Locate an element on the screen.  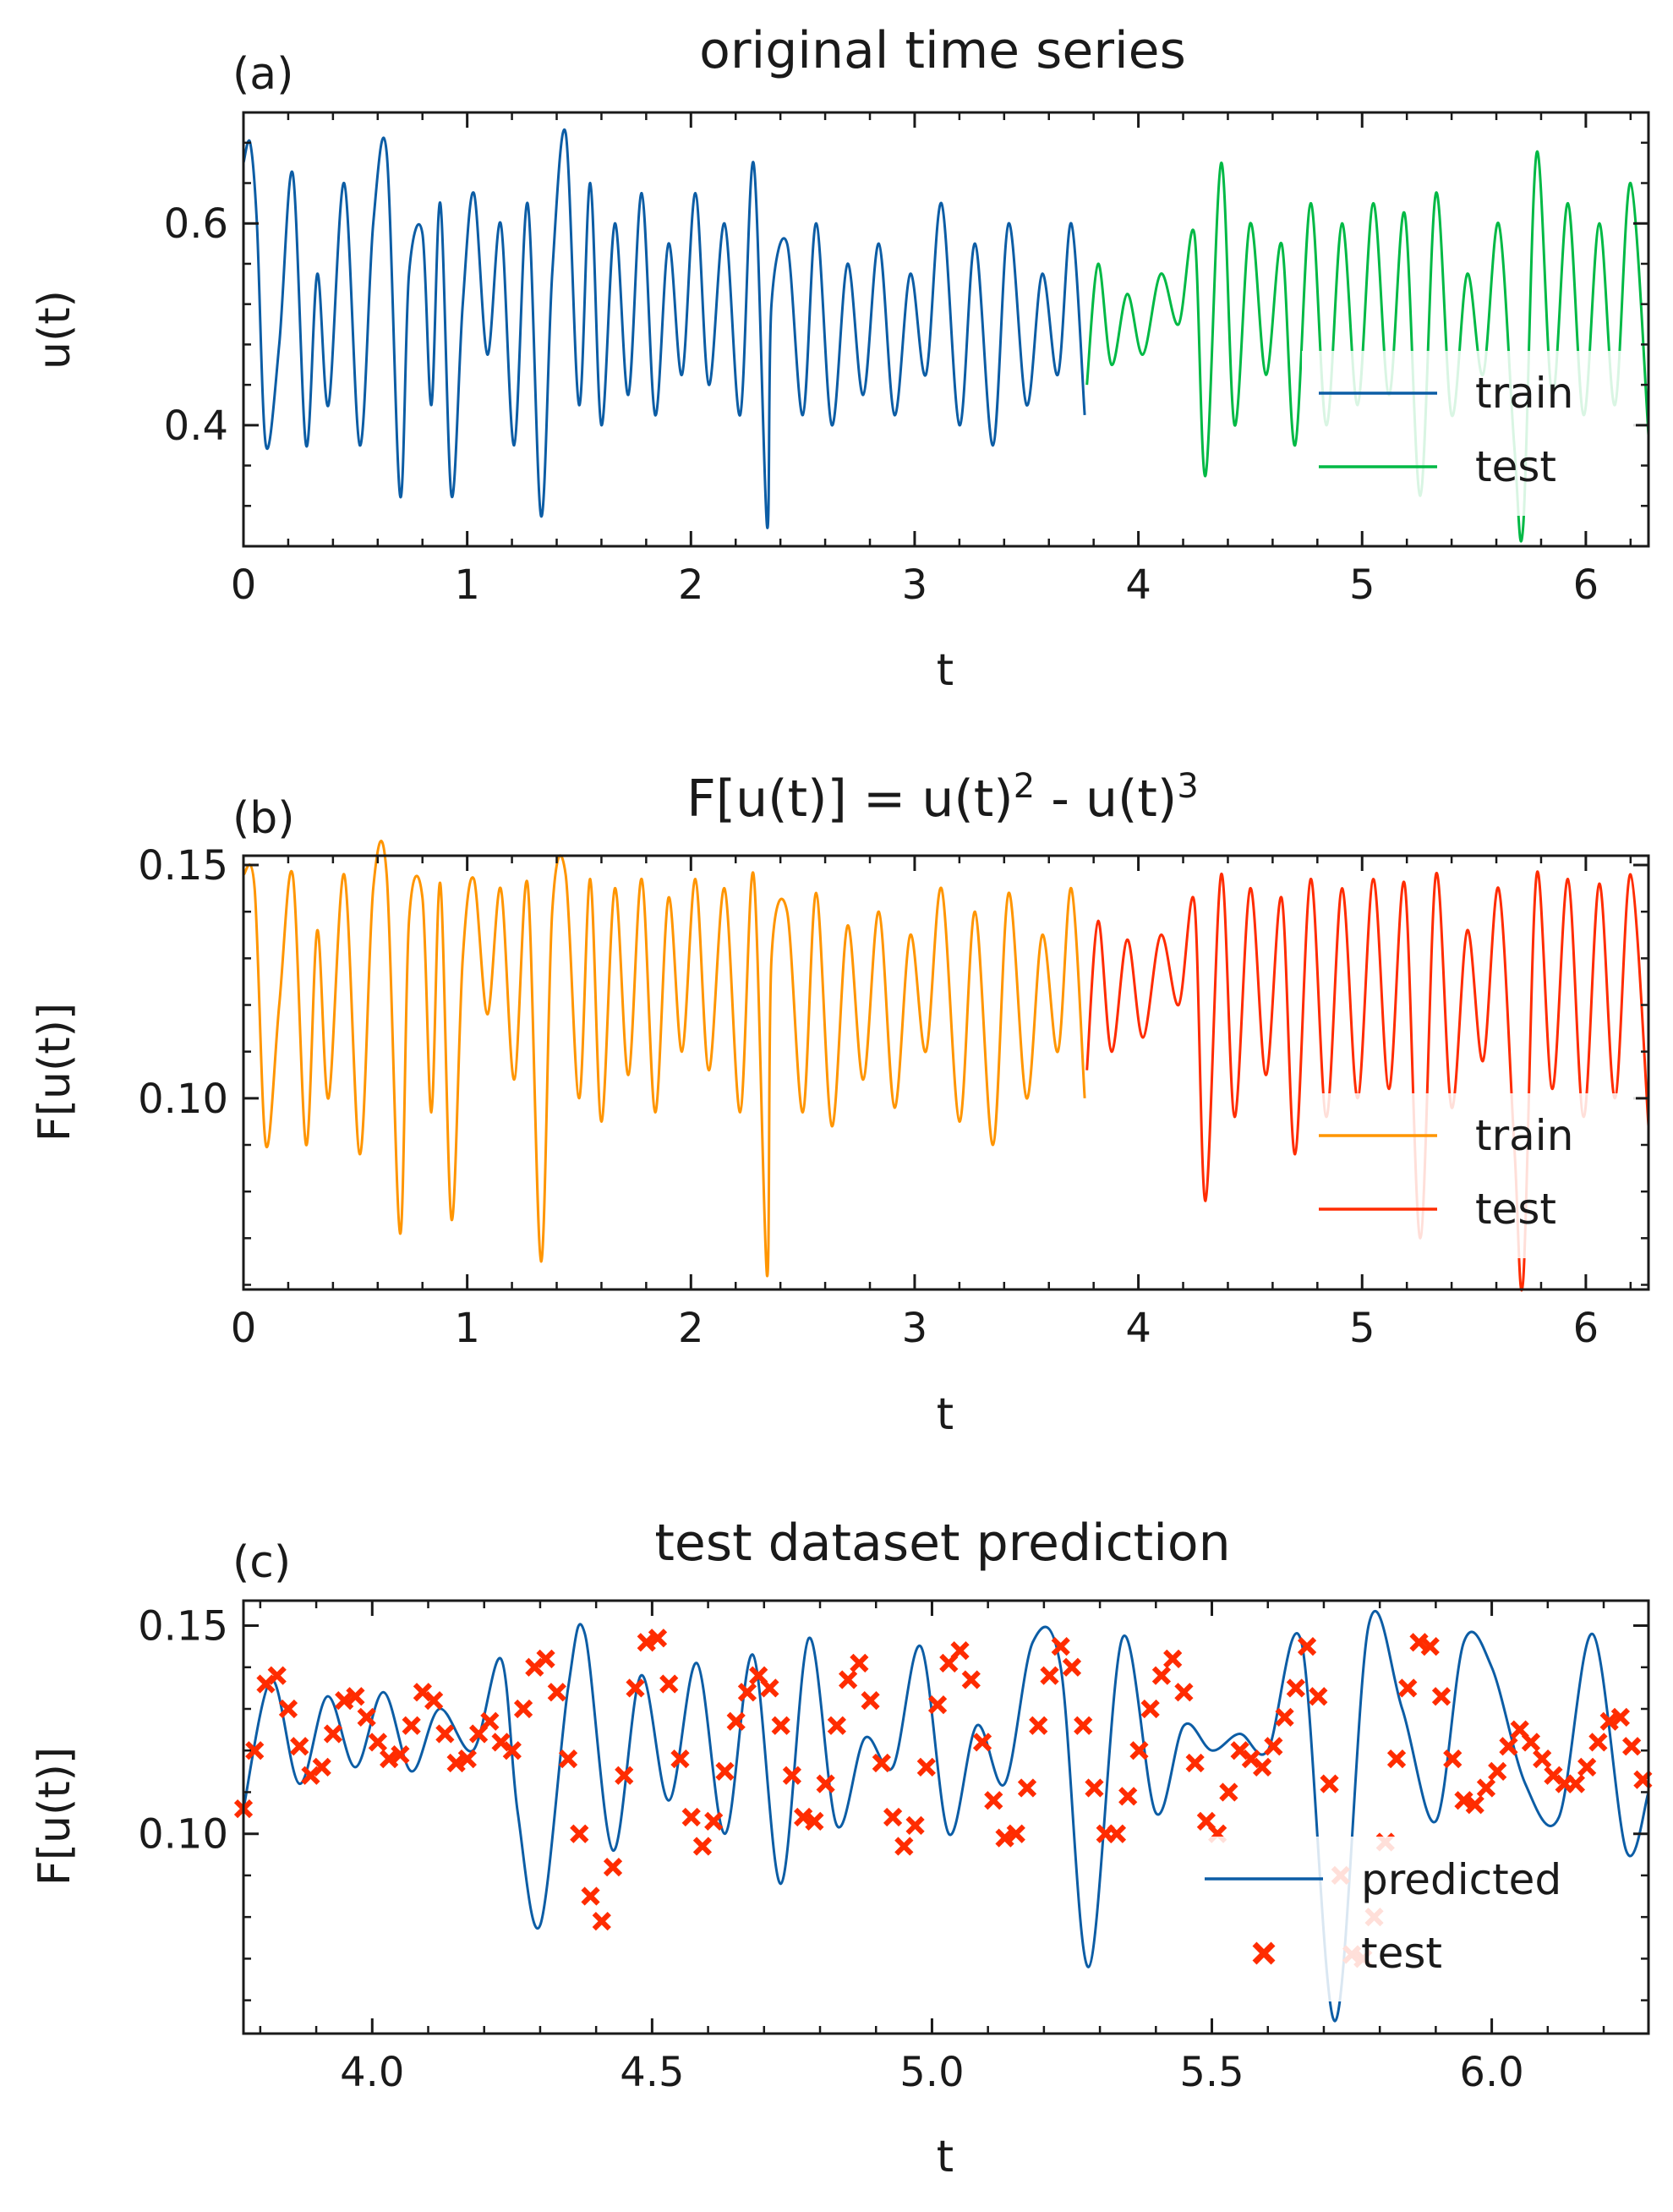
panel-b-legend-box is located at coordinates (1469, 1175).